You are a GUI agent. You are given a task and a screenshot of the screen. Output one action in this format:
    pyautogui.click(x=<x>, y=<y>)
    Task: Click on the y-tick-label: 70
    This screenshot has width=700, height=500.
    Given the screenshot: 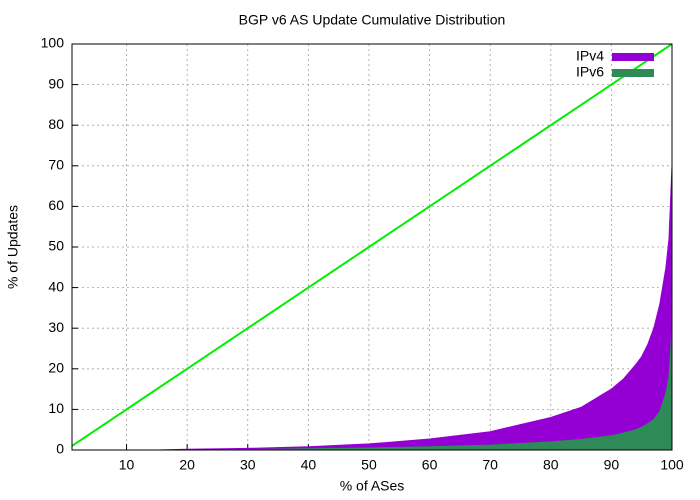 What is the action you would take?
    pyautogui.click(x=56, y=165)
    